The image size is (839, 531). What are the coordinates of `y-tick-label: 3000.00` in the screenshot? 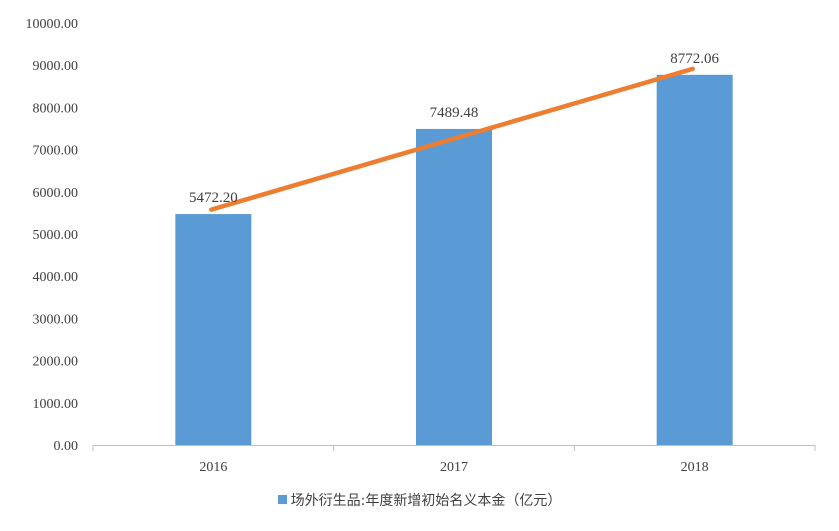 It's located at (56, 319).